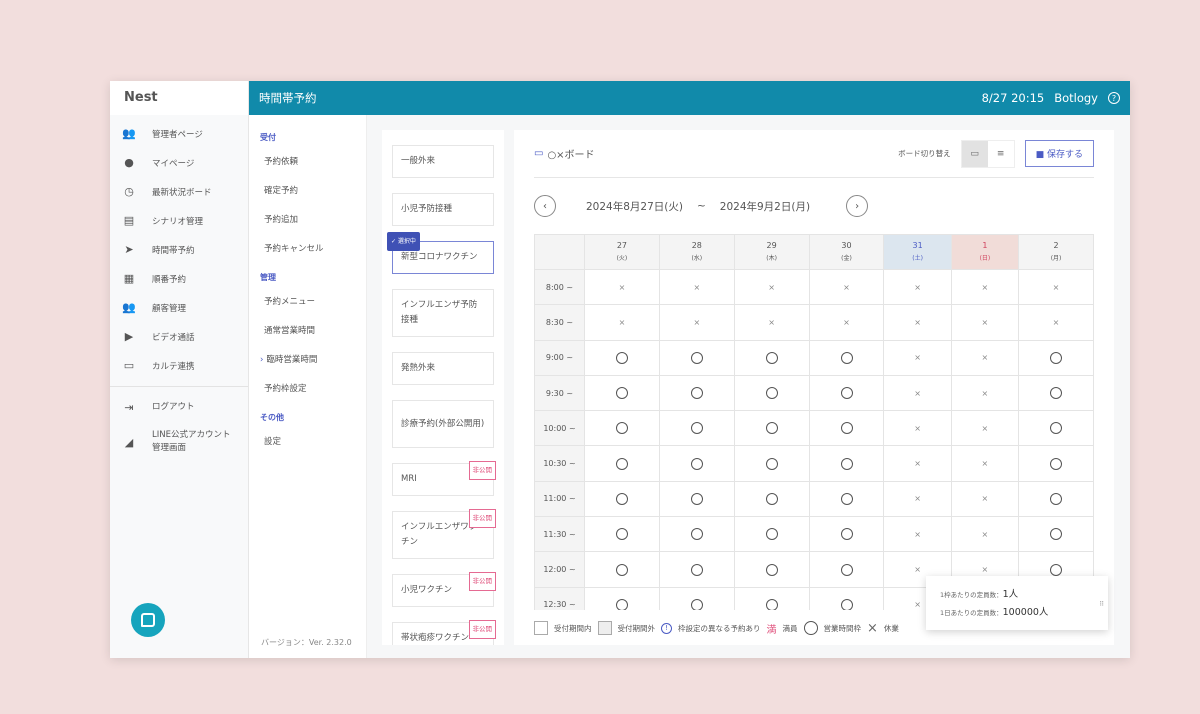 Image resolution: width=1200 pixels, height=714 pixels. What do you see at coordinates (307, 396) in the screenshot?
I see `submenu-item: 予約枠設定` at bounding box center [307, 396].